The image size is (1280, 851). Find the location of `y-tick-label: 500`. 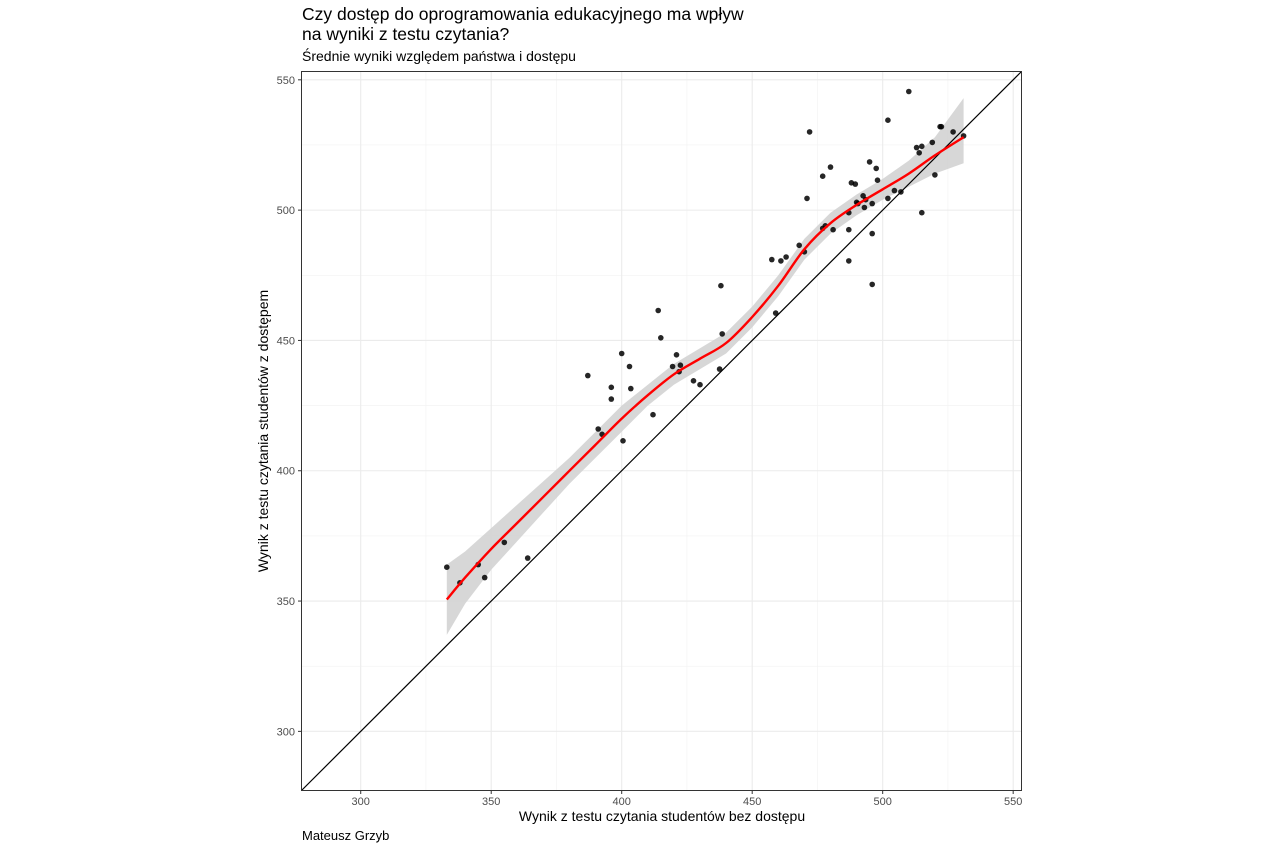

y-tick-label: 500 is located at coordinates (286, 211).